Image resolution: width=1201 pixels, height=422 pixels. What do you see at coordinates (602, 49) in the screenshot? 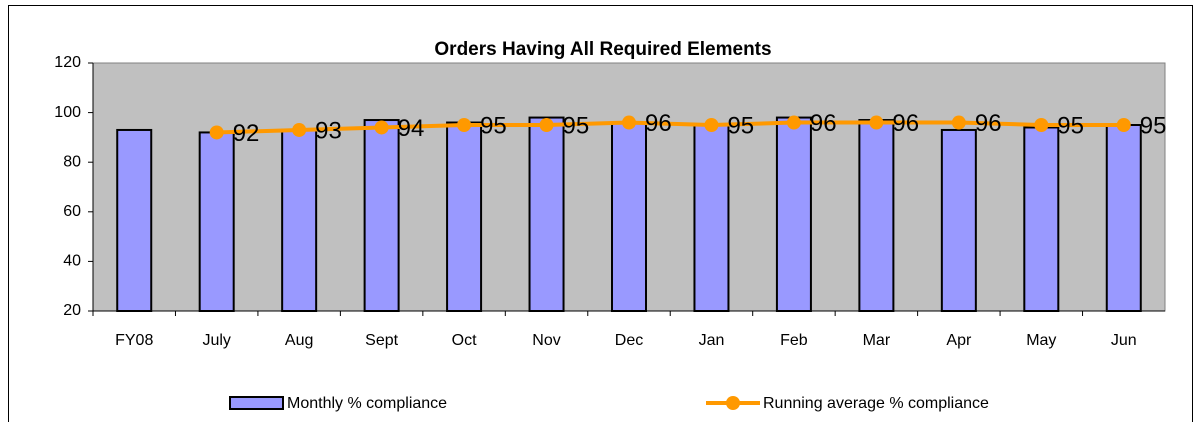
I see `chart-title: Orders Having All Required Elements` at bounding box center [602, 49].